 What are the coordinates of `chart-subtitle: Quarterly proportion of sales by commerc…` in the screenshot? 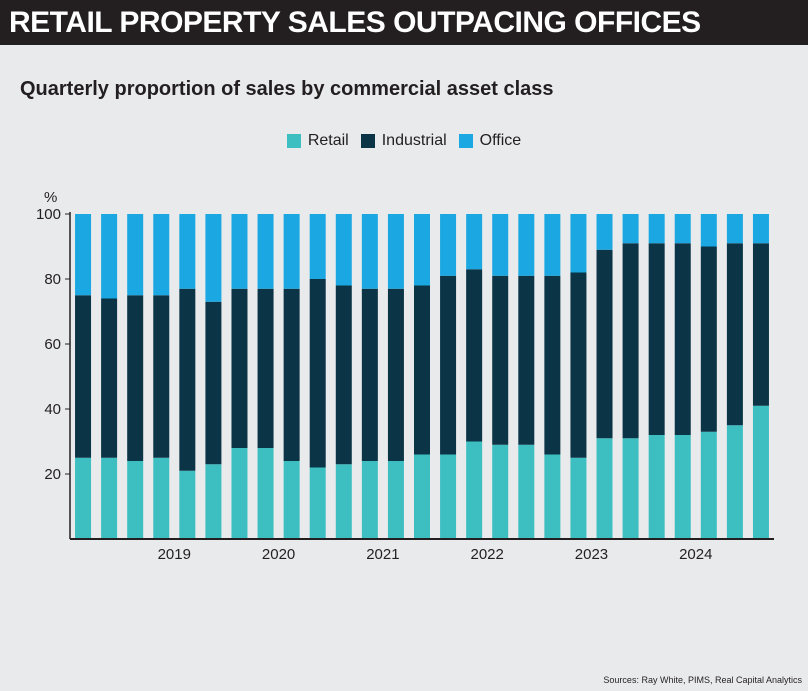 It's located at (287, 89).